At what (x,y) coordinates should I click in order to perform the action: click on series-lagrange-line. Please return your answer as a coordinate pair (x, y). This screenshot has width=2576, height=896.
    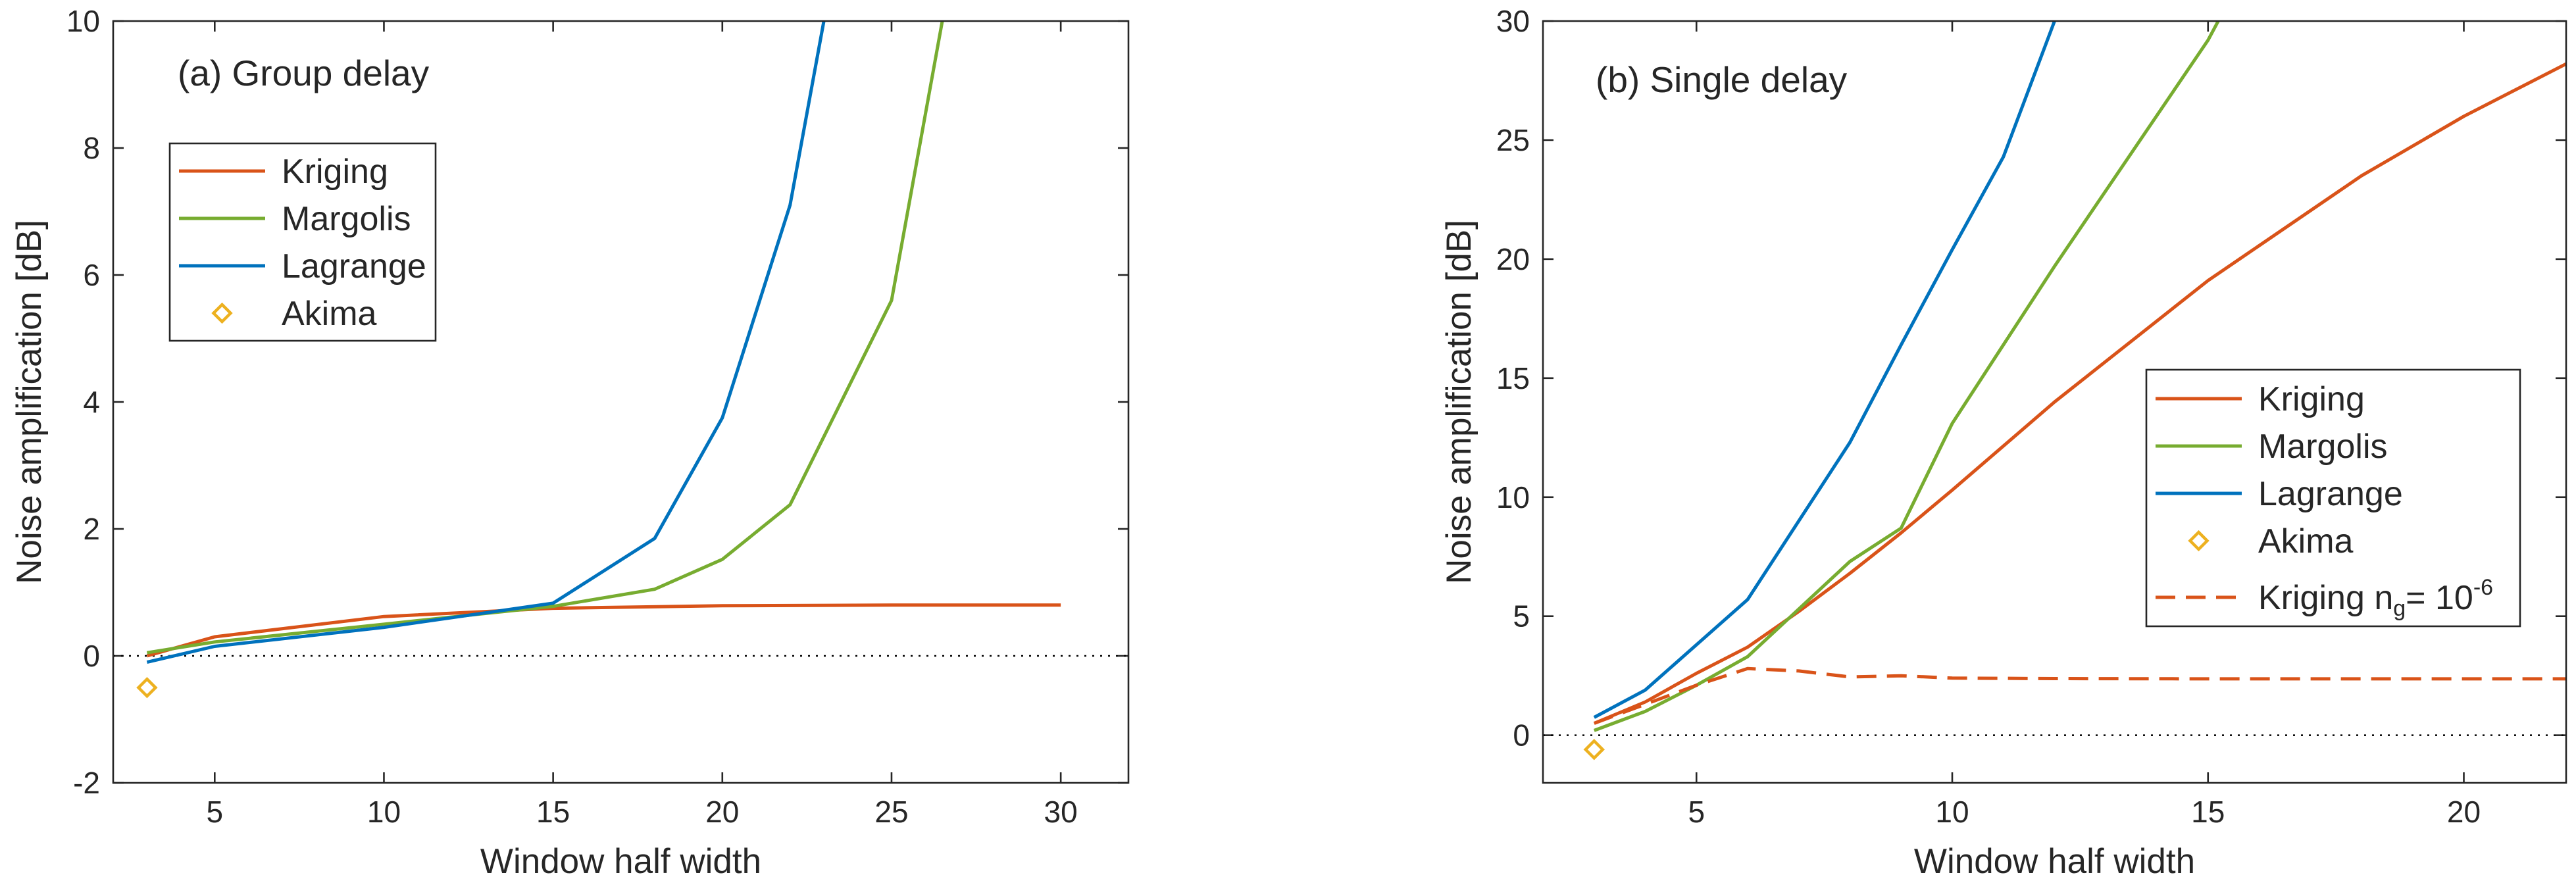
    Looking at the image, I should click on (1824, 370).